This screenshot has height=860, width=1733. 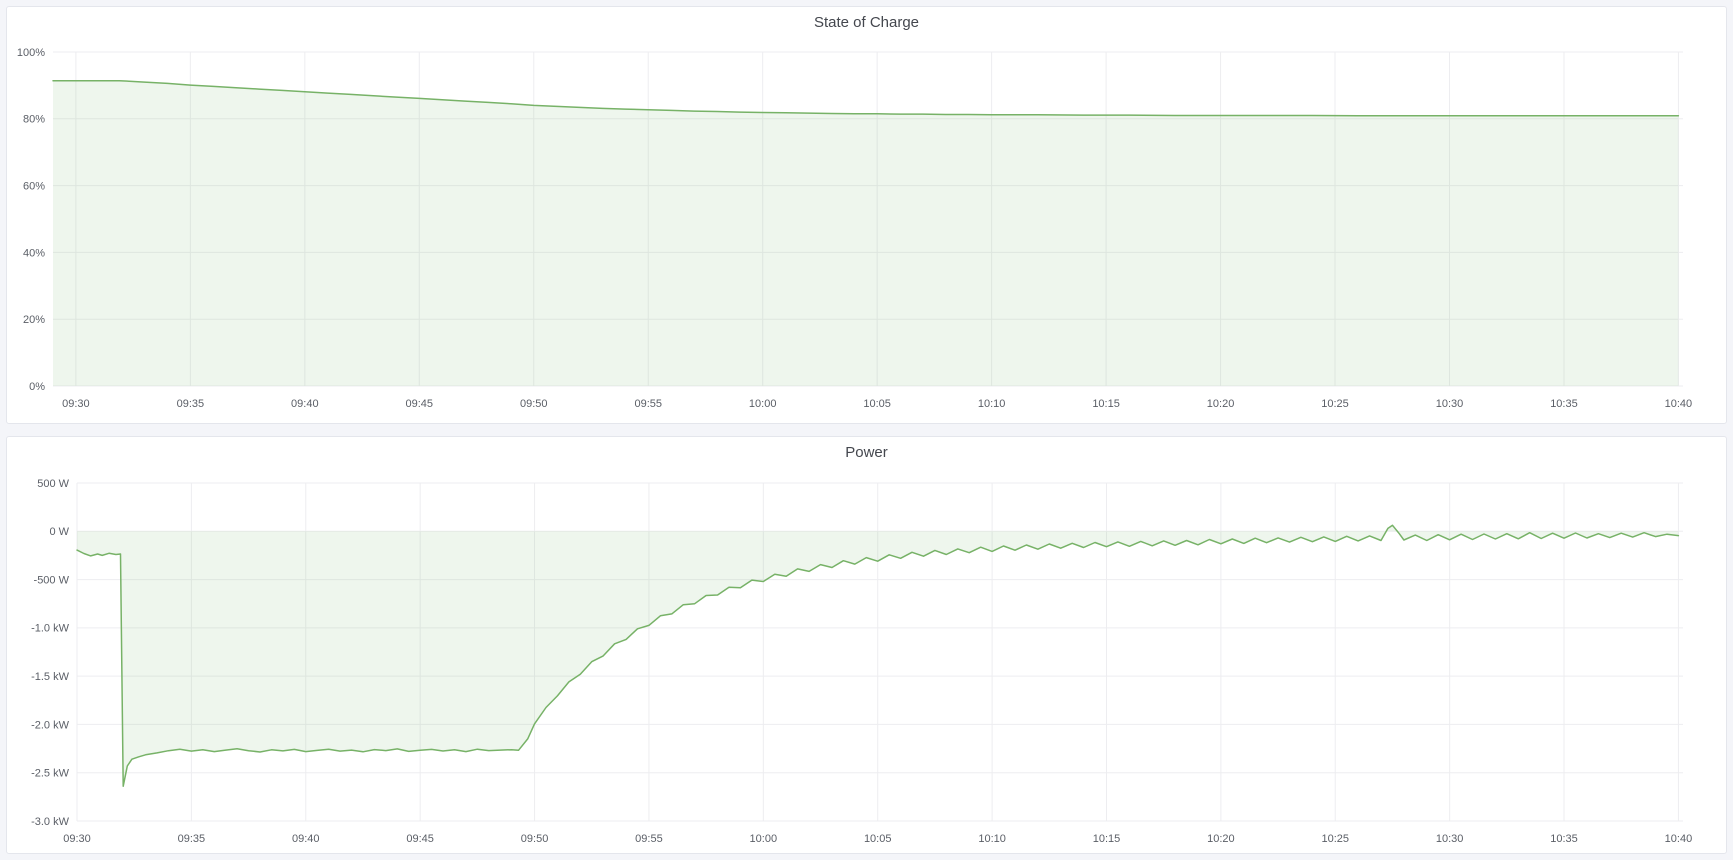 What do you see at coordinates (34, 320) in the screenshot?
I see `y-tick-label: 20%` at bounding box center [34, 320].